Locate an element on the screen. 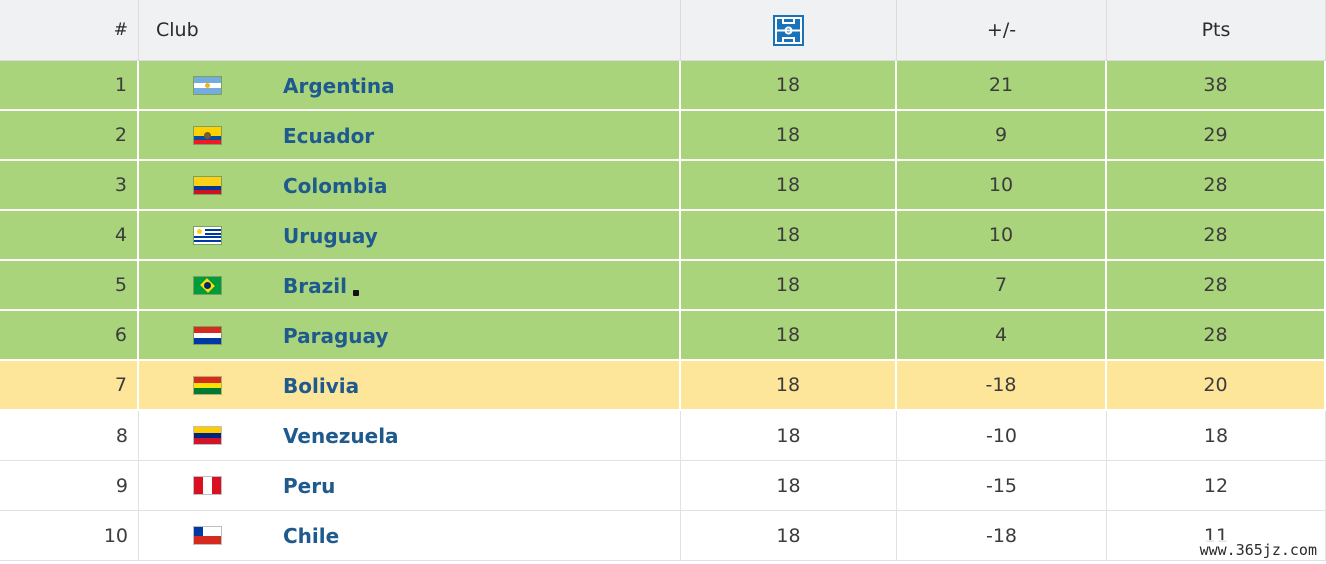  header-row: # Club +/- Pts is located at coordinates (663, 30).